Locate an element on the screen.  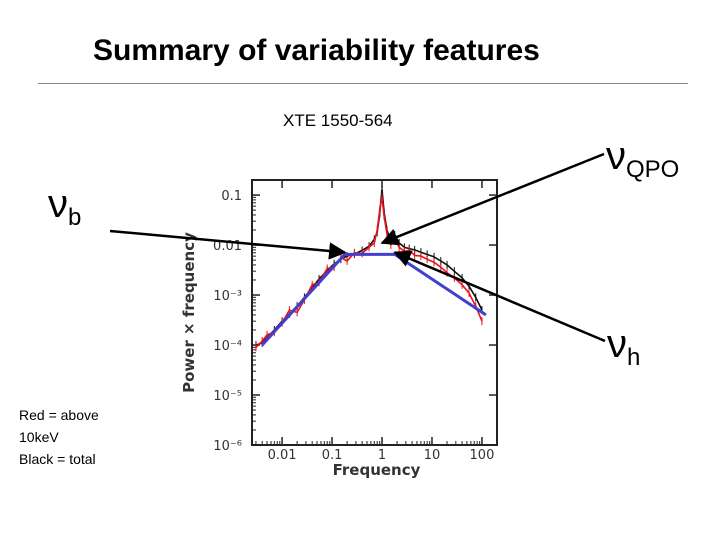
series-line-above-10kev is located at coordinates (369, 272).